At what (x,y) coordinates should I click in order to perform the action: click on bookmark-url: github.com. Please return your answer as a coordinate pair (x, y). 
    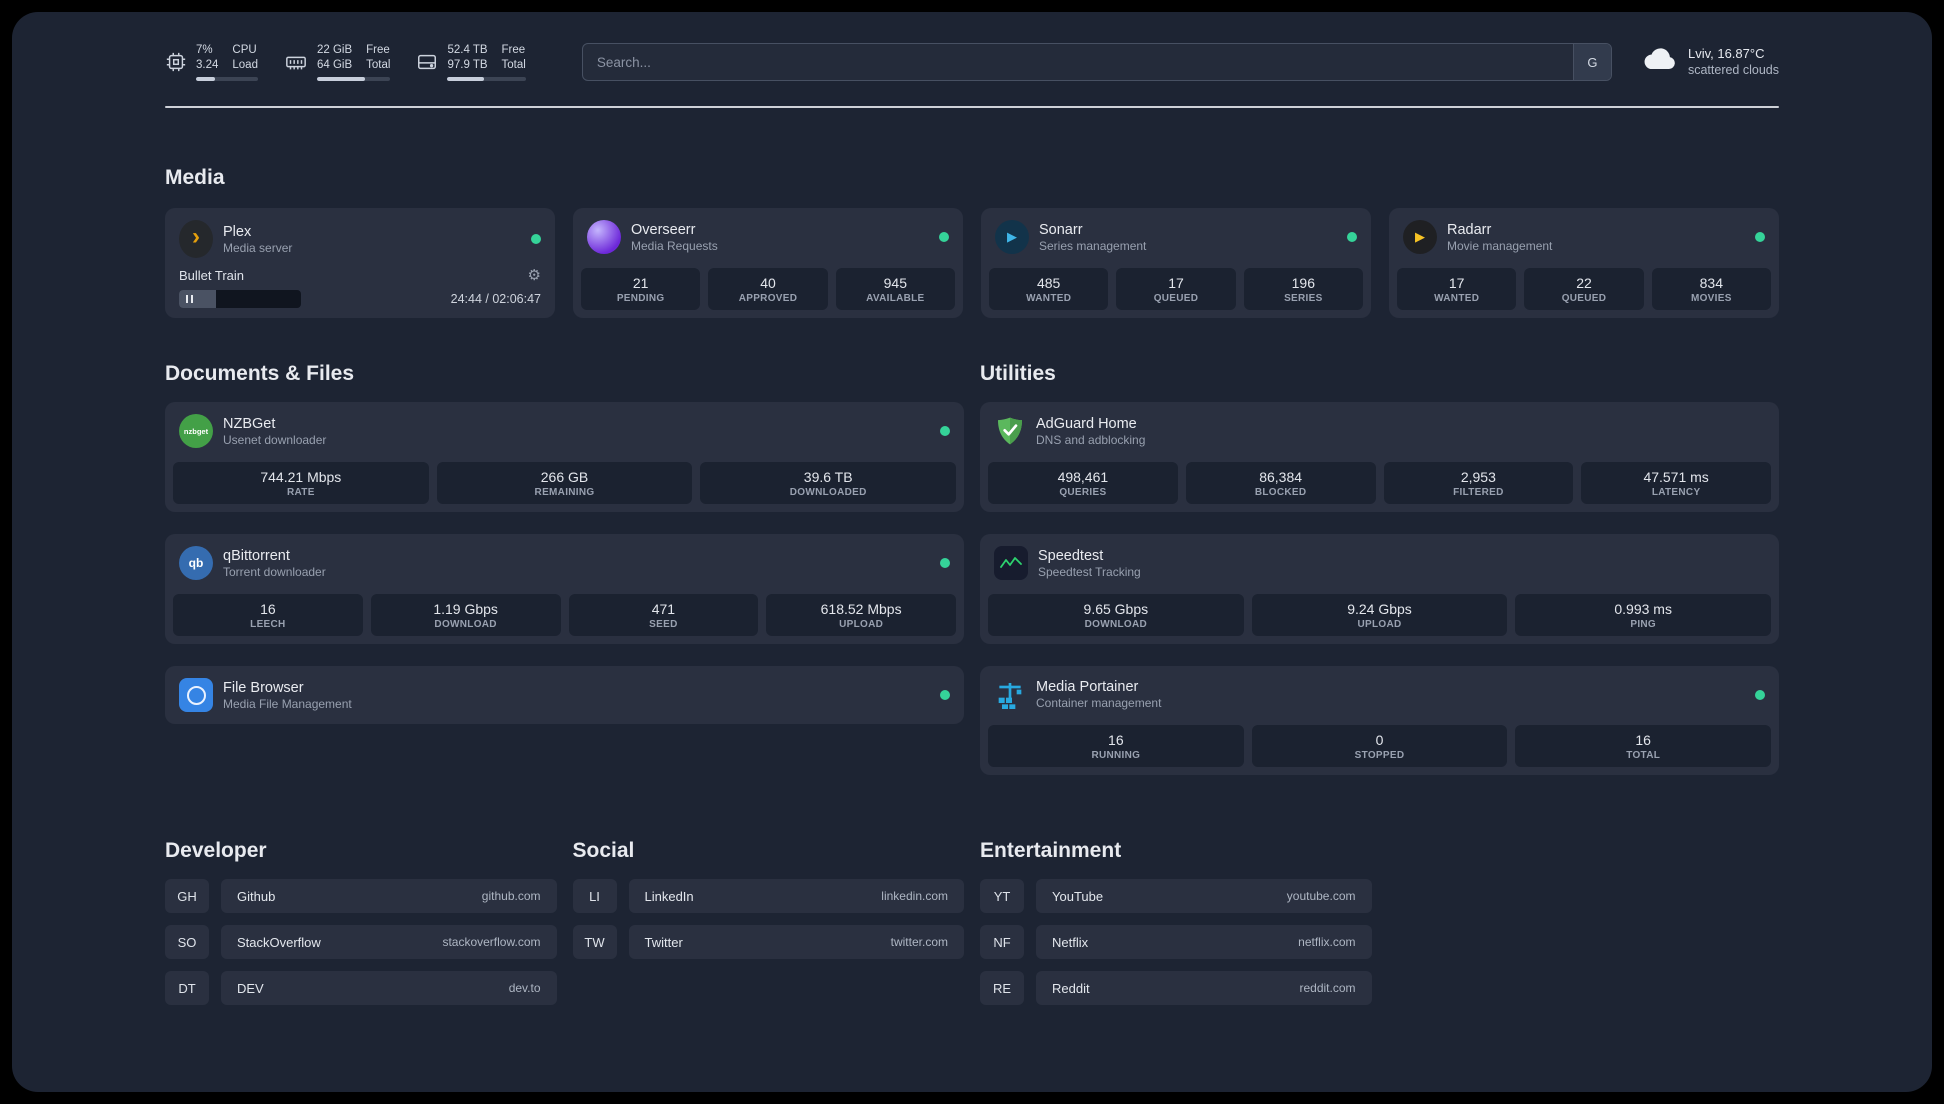
    Looking at the image, I should click on (511, 896).